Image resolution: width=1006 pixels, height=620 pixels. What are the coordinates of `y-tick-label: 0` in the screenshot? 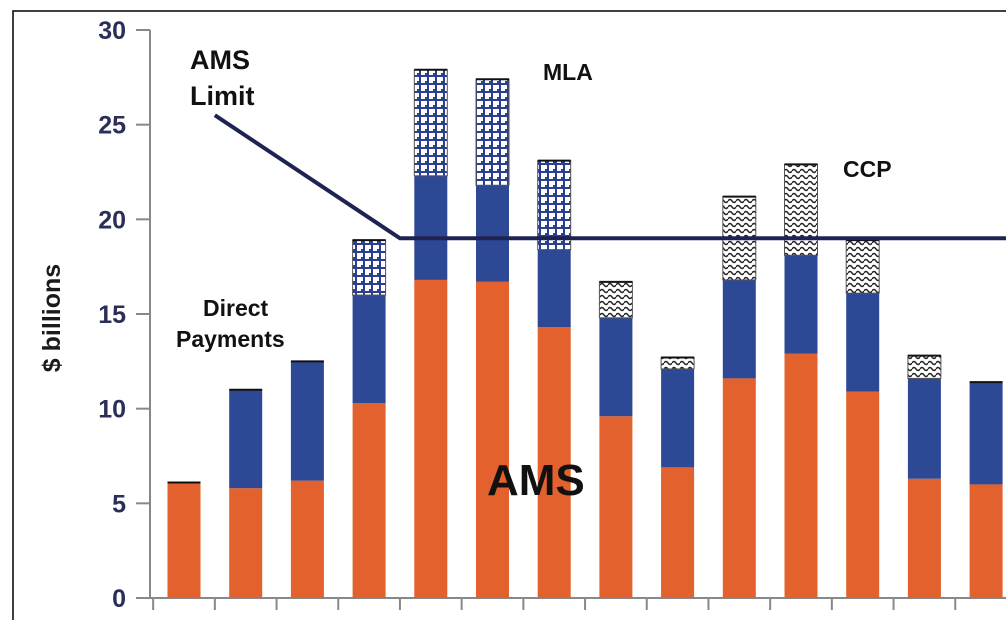 It's located at (119, 599).